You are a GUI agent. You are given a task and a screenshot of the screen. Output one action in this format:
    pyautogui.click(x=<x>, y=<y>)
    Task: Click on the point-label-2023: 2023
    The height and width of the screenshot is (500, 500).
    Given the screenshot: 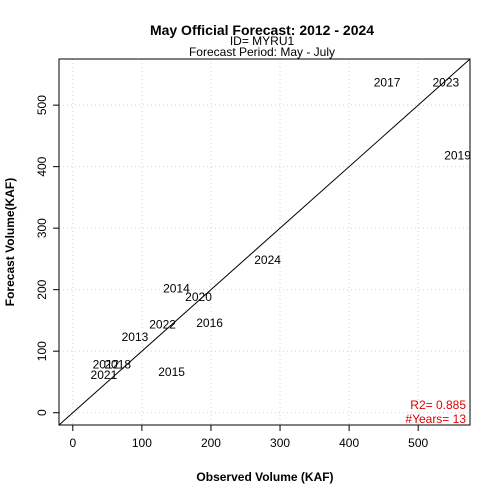 What is the action you would take?
    pyautogui.click(x=445, y=82)
    